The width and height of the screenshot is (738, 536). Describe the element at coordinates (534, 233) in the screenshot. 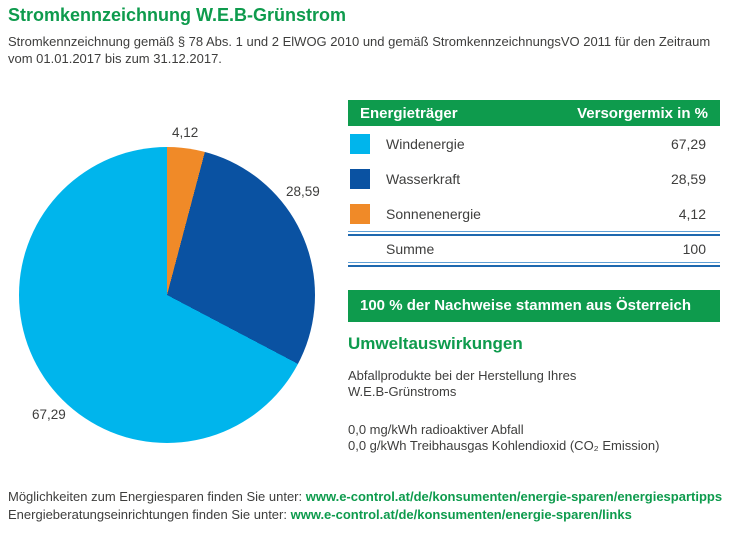

I see `summe-divider-top` at that location.